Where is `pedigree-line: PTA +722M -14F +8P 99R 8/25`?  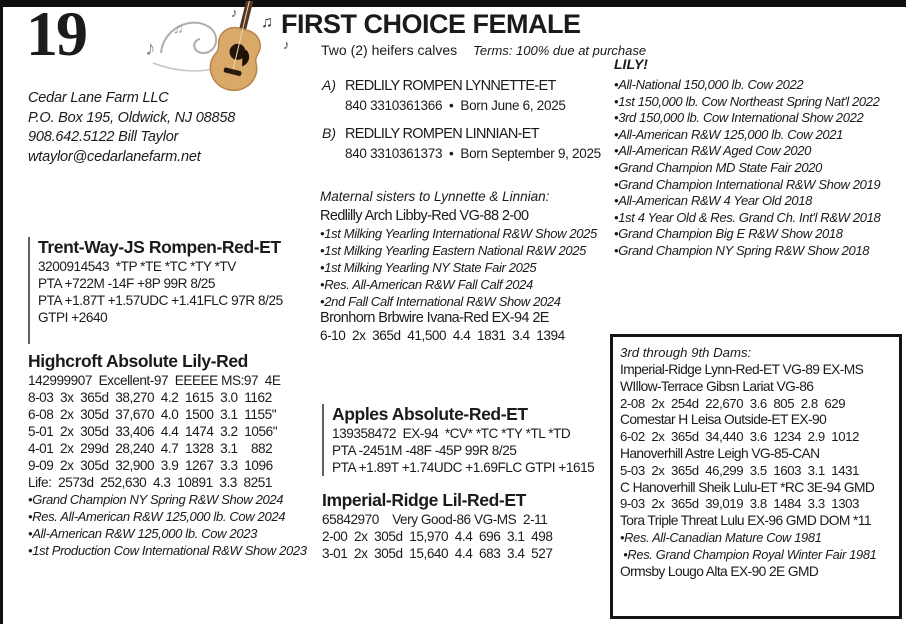
pedigree-line: PTA +722M -14F +8P 99R 8/25 is located at coordinates (127, 283).